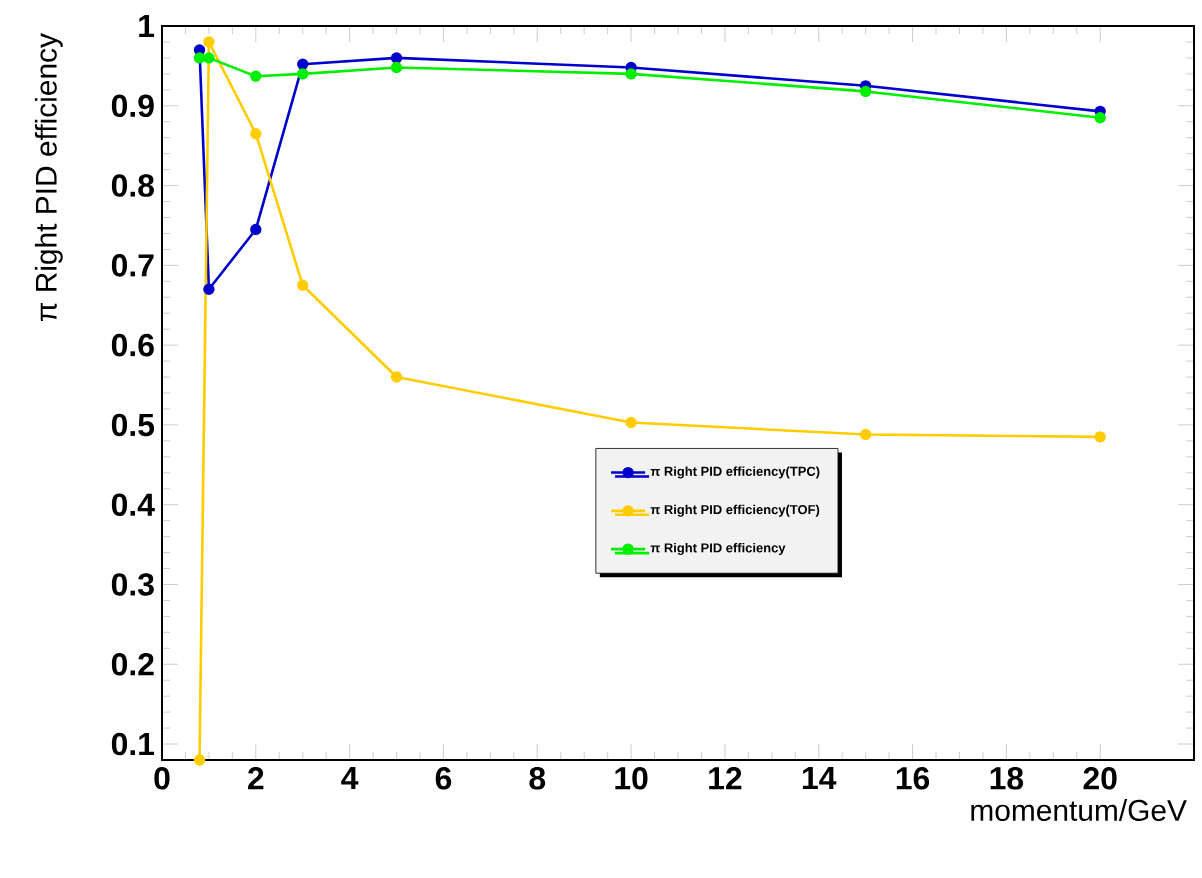 The image size is (1202, 878). I want to click on x-tick-label: 8, so click(537, 778).